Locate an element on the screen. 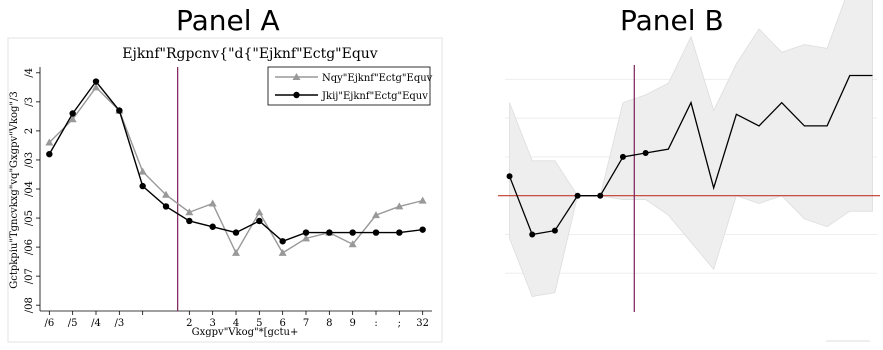 This screenshot has width=883, height=350. panel-a-xtick-label: 32 is located at coordinates (422, 323).